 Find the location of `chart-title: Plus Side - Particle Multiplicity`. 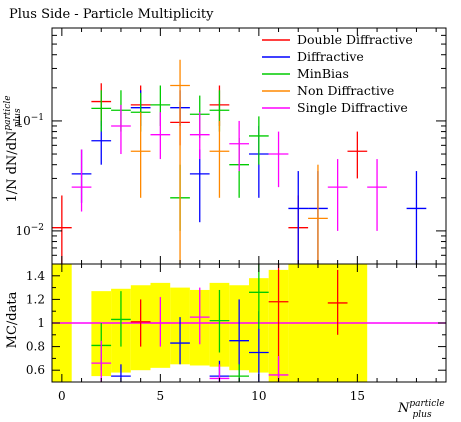

chart-title: Plus Side - Particle Multiplicity is located at coordinates (111, 14).